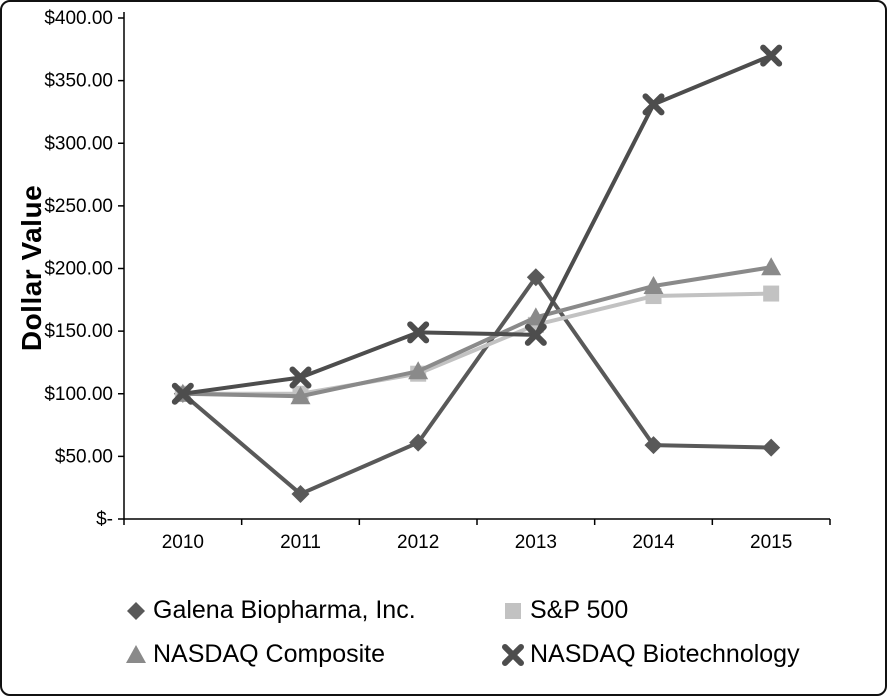 This screenshot has height=696, width=887. Describe the element at coordinates (648, 610) in the screenshot. I see `legend-item: S&P 500` at that location.